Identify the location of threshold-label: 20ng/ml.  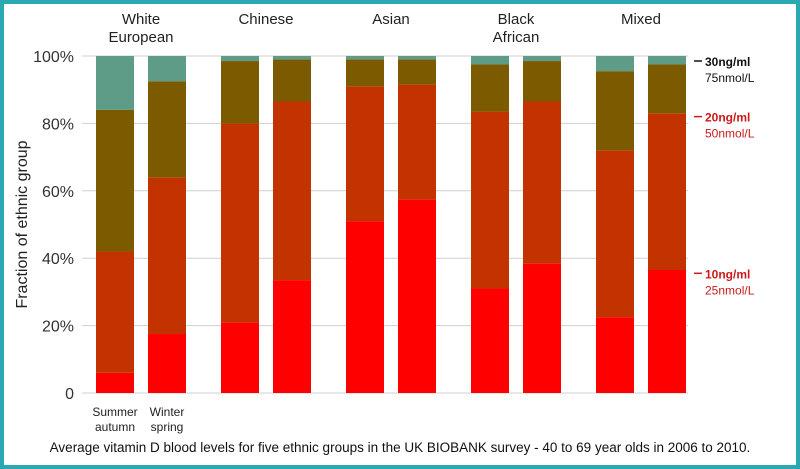
(727, 118).